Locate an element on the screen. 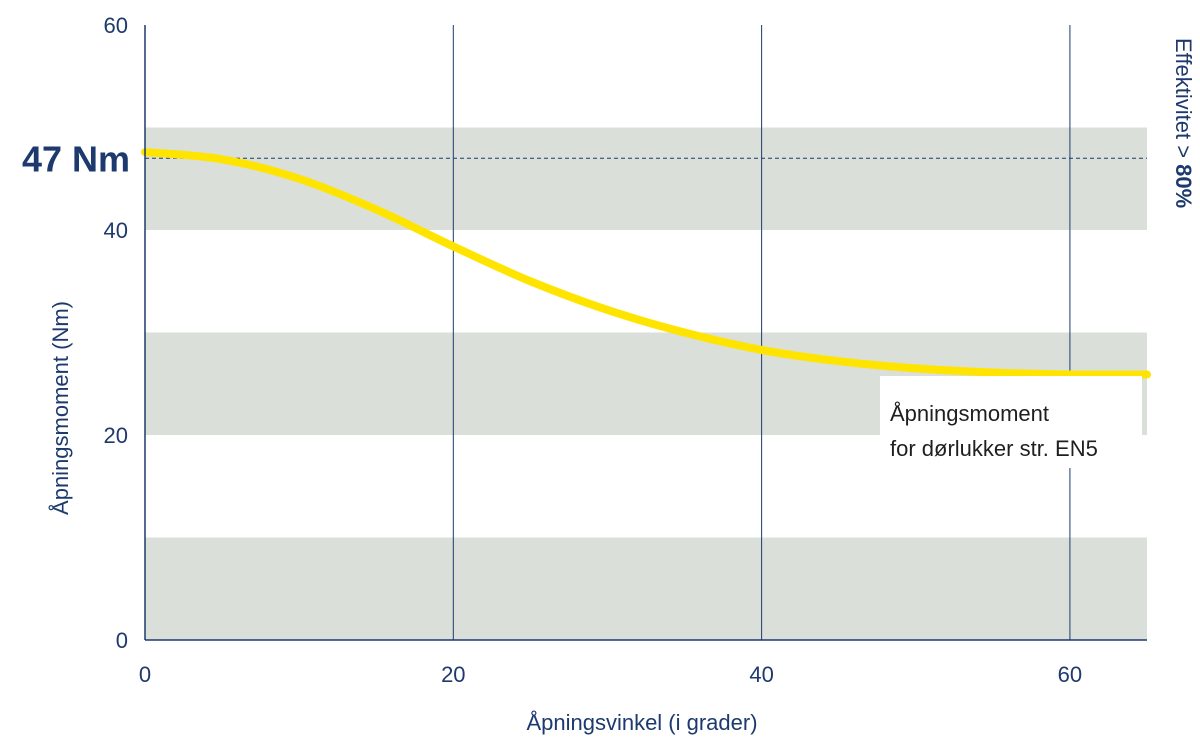 The height and width of the screenshot is (740, 1200). x-axis-label: Åpningsvinkel (i grader) is located at coordinates (641, 722).